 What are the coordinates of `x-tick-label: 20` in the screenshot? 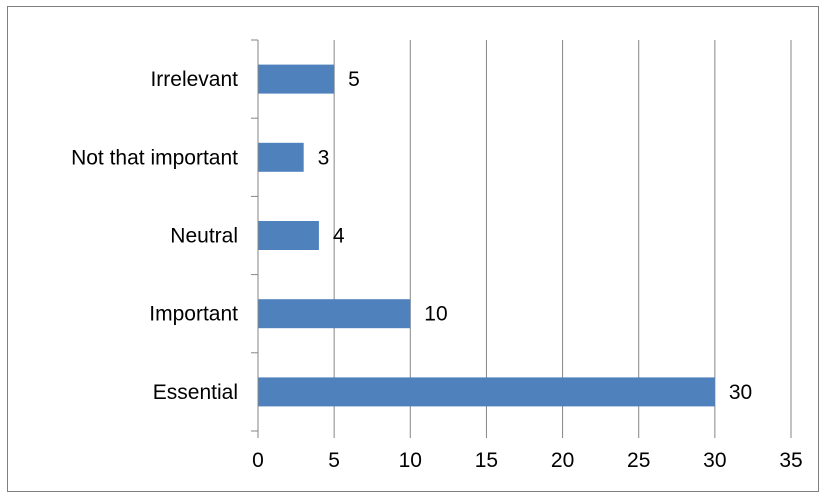 It's located at (562, 460).